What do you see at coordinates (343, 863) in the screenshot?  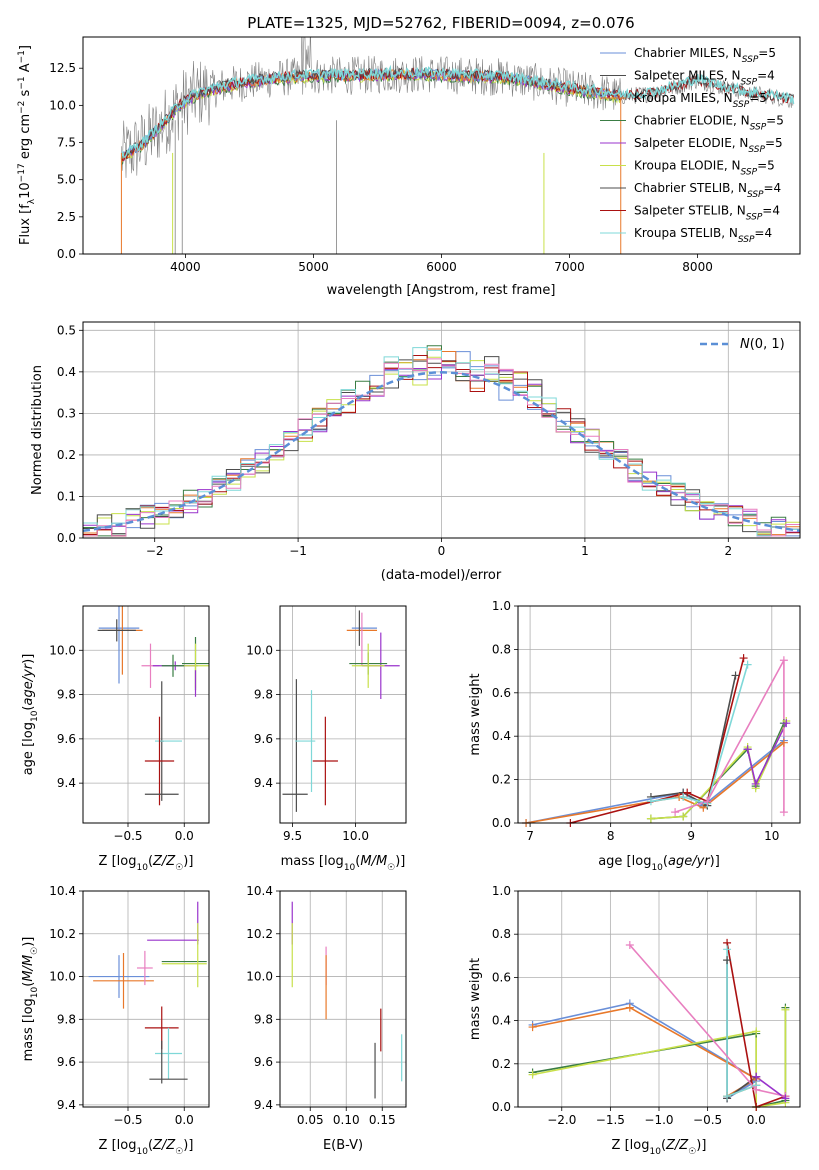 I see `x-axis-label: mass [log10(M/M☉)]` at bounding box center [343, 863].